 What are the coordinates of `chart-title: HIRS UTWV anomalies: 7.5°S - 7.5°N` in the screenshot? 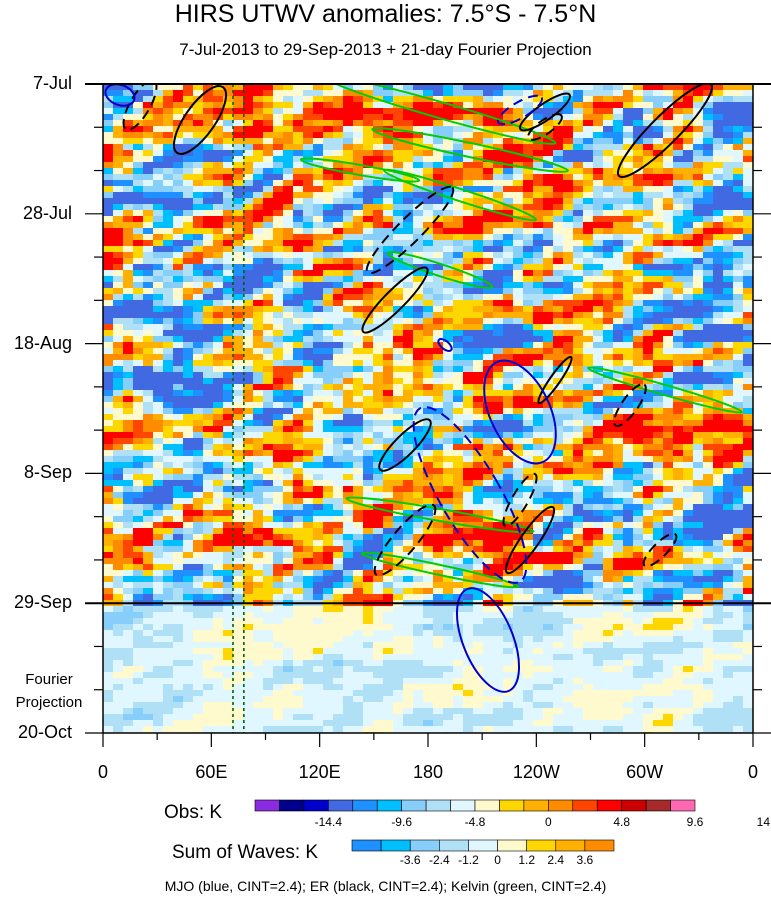 It's located at (385, 14).